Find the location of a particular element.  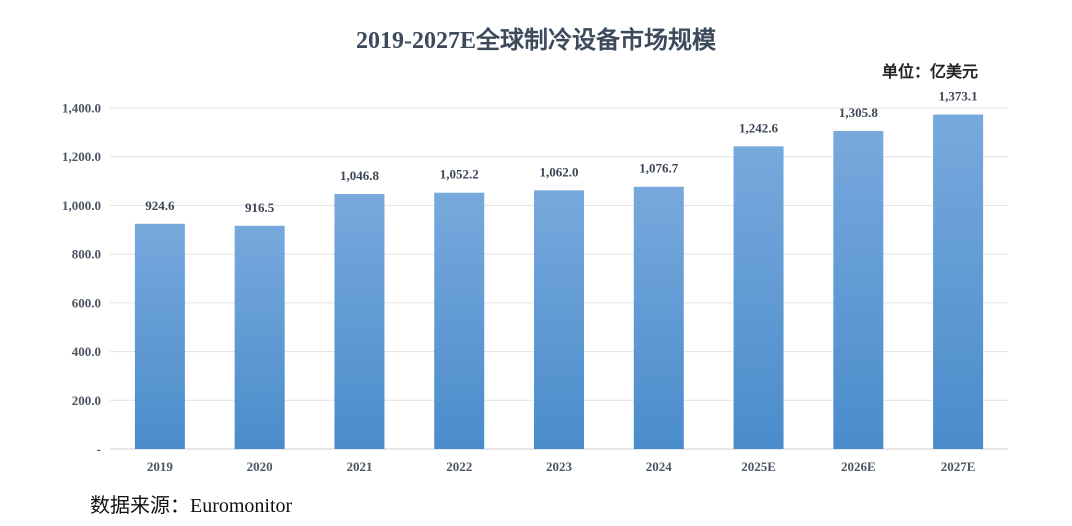

x-tick-label: 2026E is located at coordinates (858, 466).